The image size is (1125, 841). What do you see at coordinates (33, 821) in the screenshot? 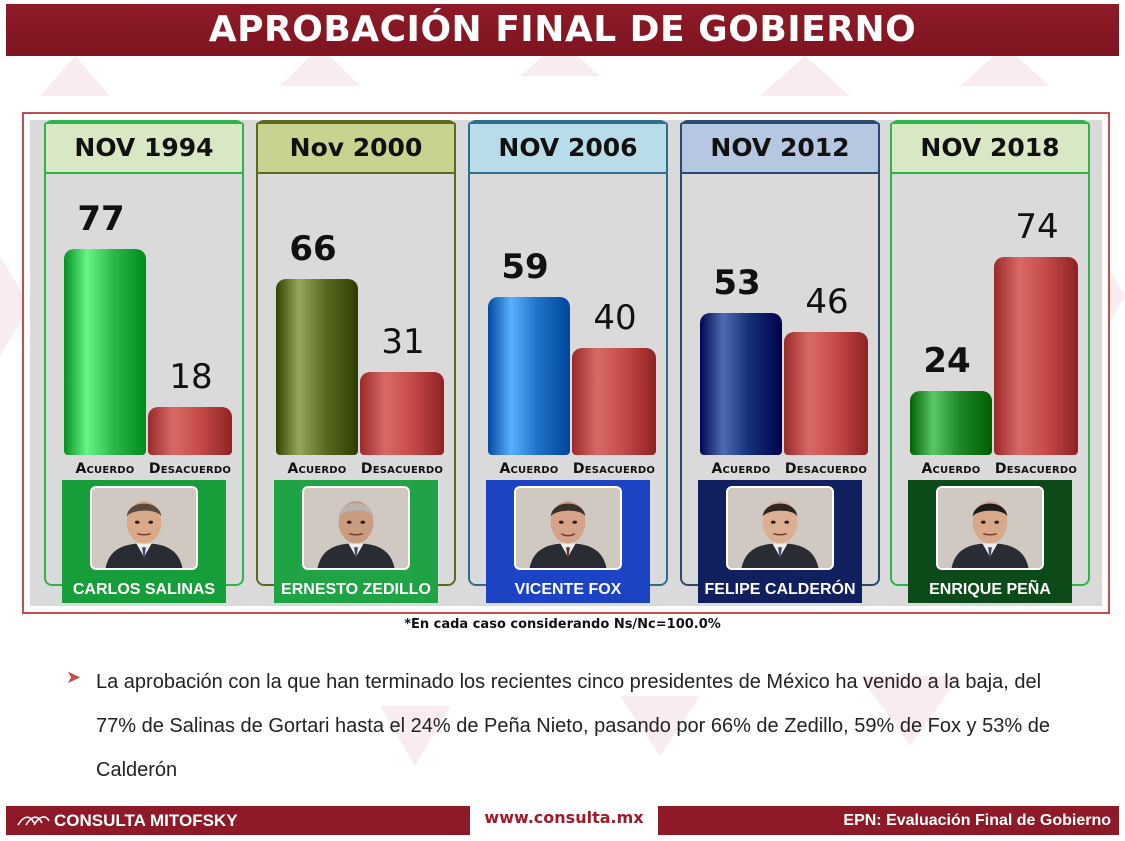
I see `mitofsky-logo-icon` at bounding box center [33, 821].